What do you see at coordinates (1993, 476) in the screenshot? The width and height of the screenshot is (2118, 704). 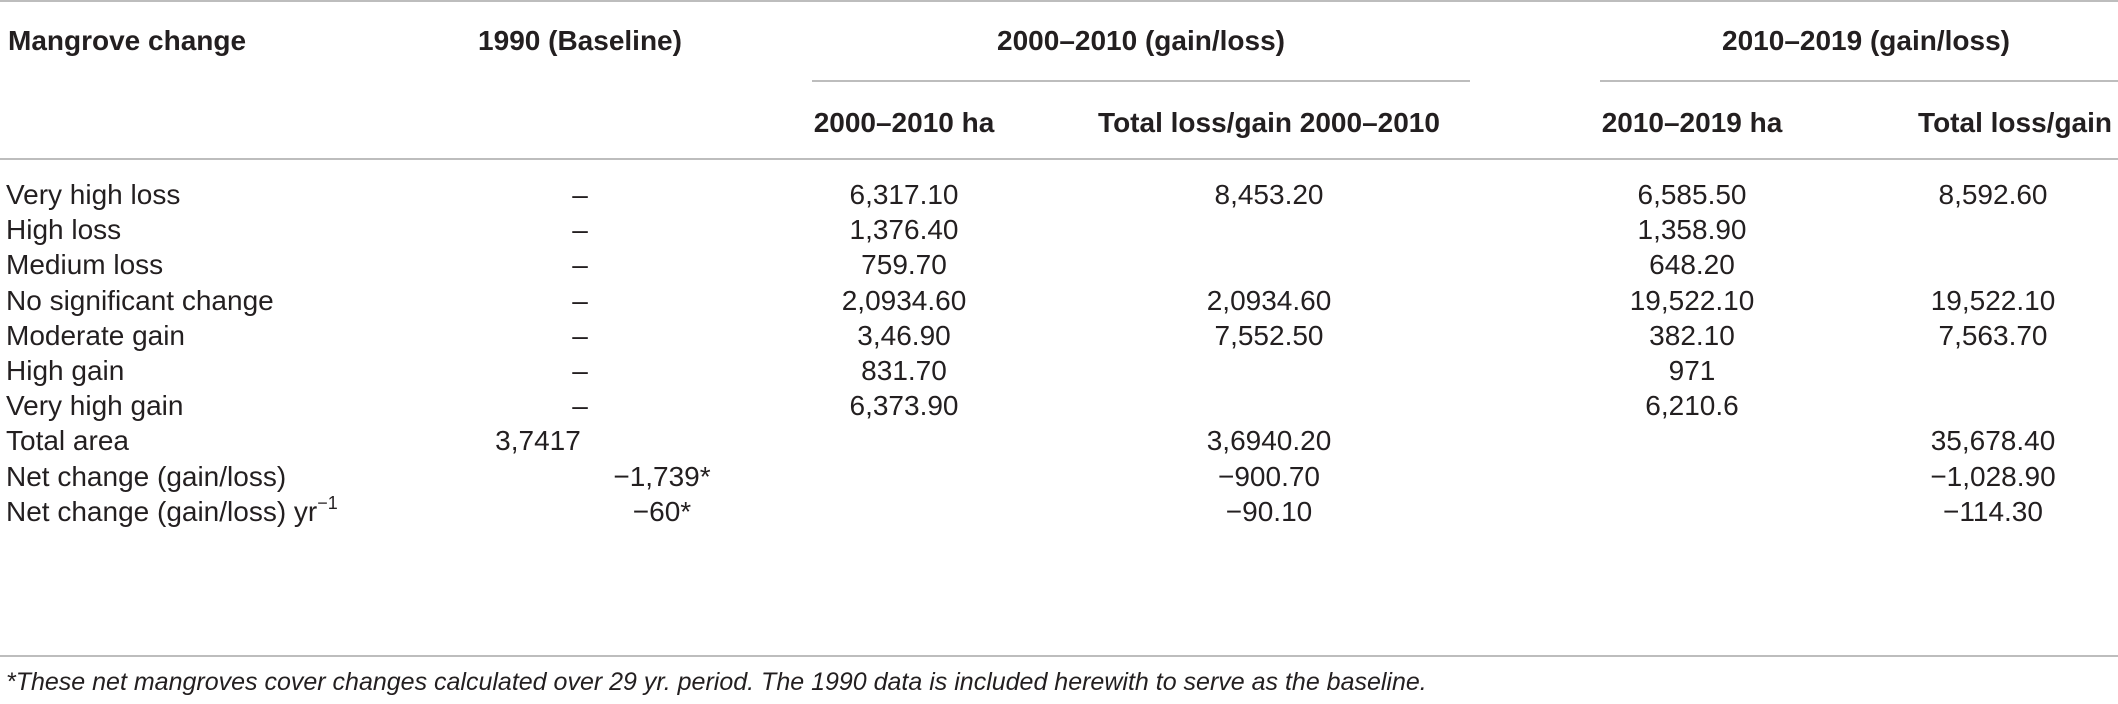 I see `cell-total-2010-2019: −1,028.90` at bounding box center [1993, 476].